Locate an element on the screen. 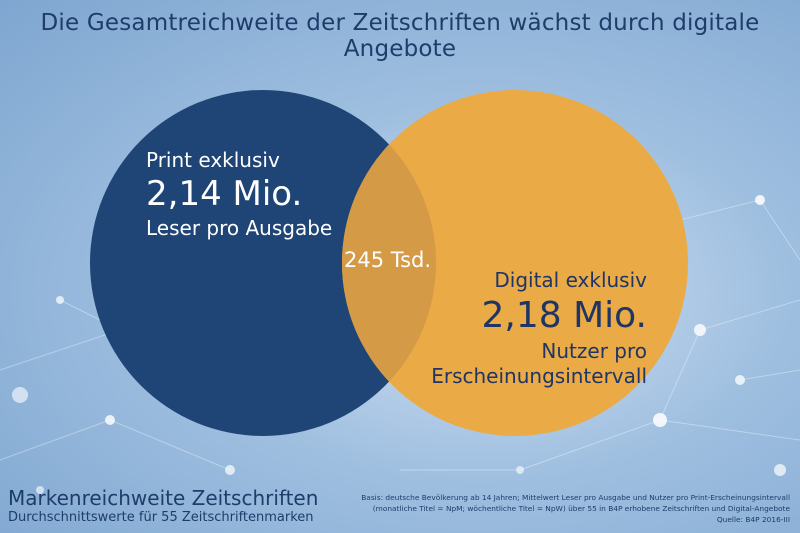  print-label: Print exklusiv is located at coordinates (213, 160).